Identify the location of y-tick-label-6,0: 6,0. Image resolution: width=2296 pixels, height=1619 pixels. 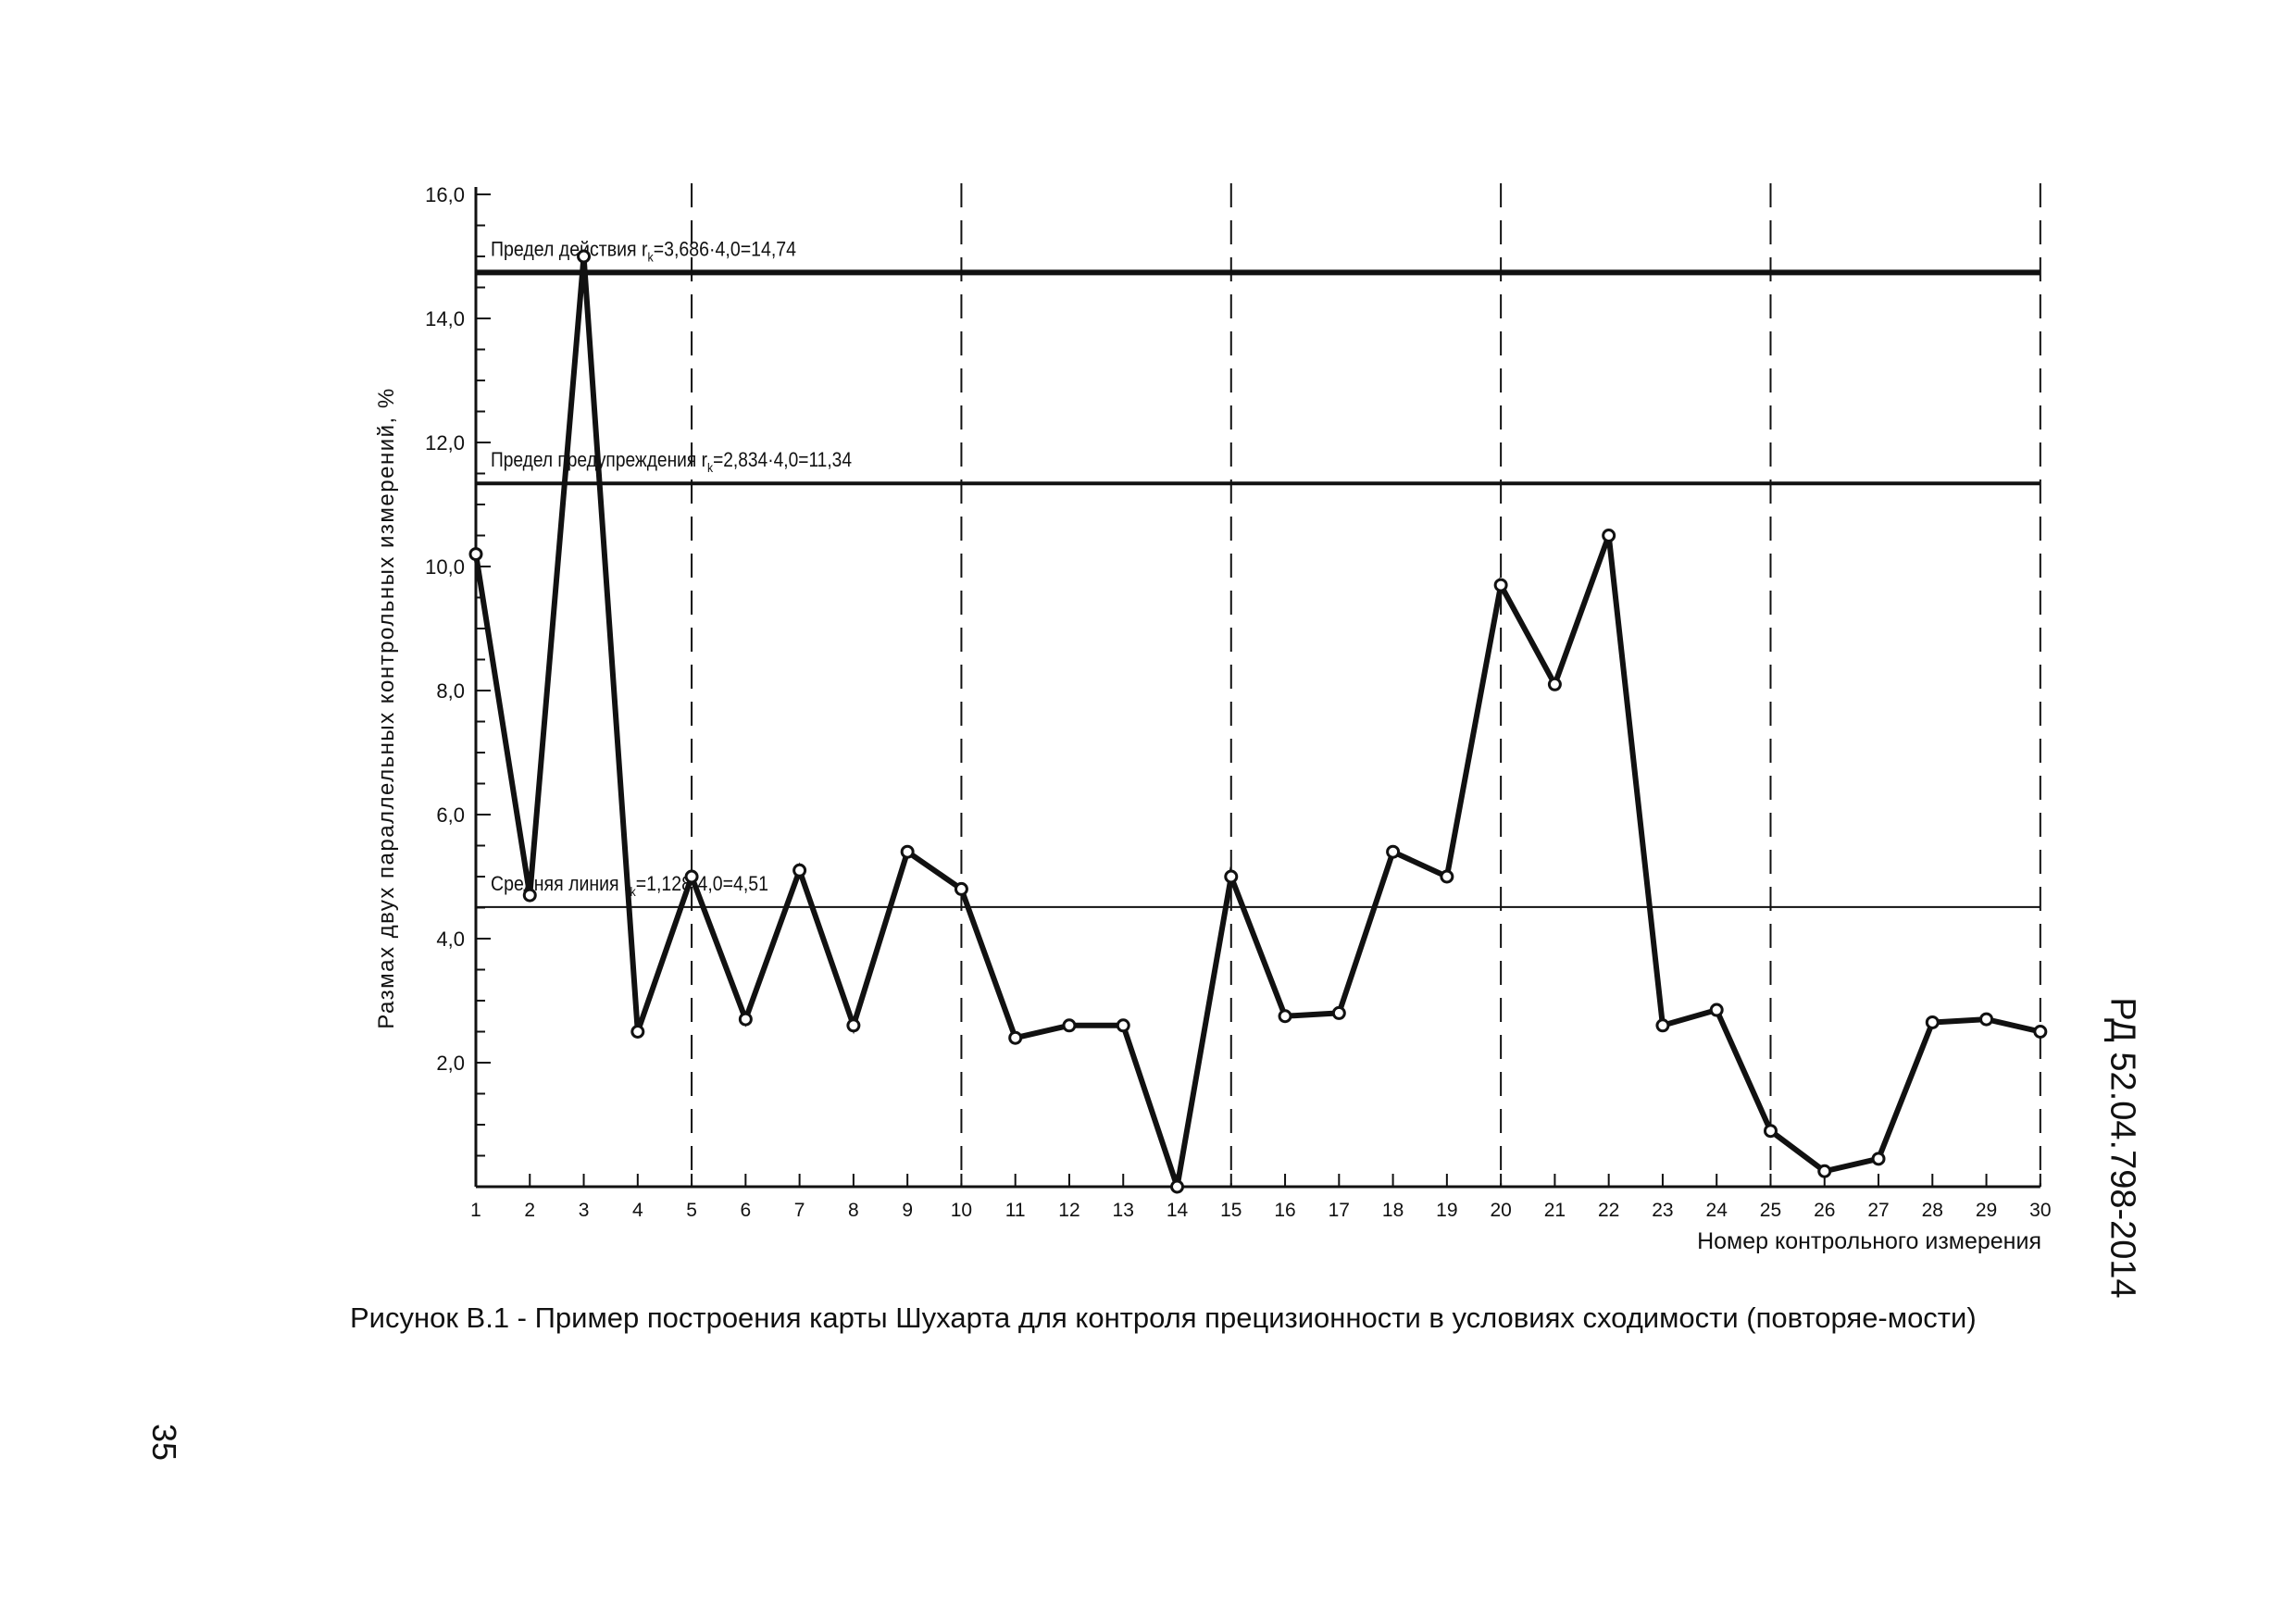
(450, 815).